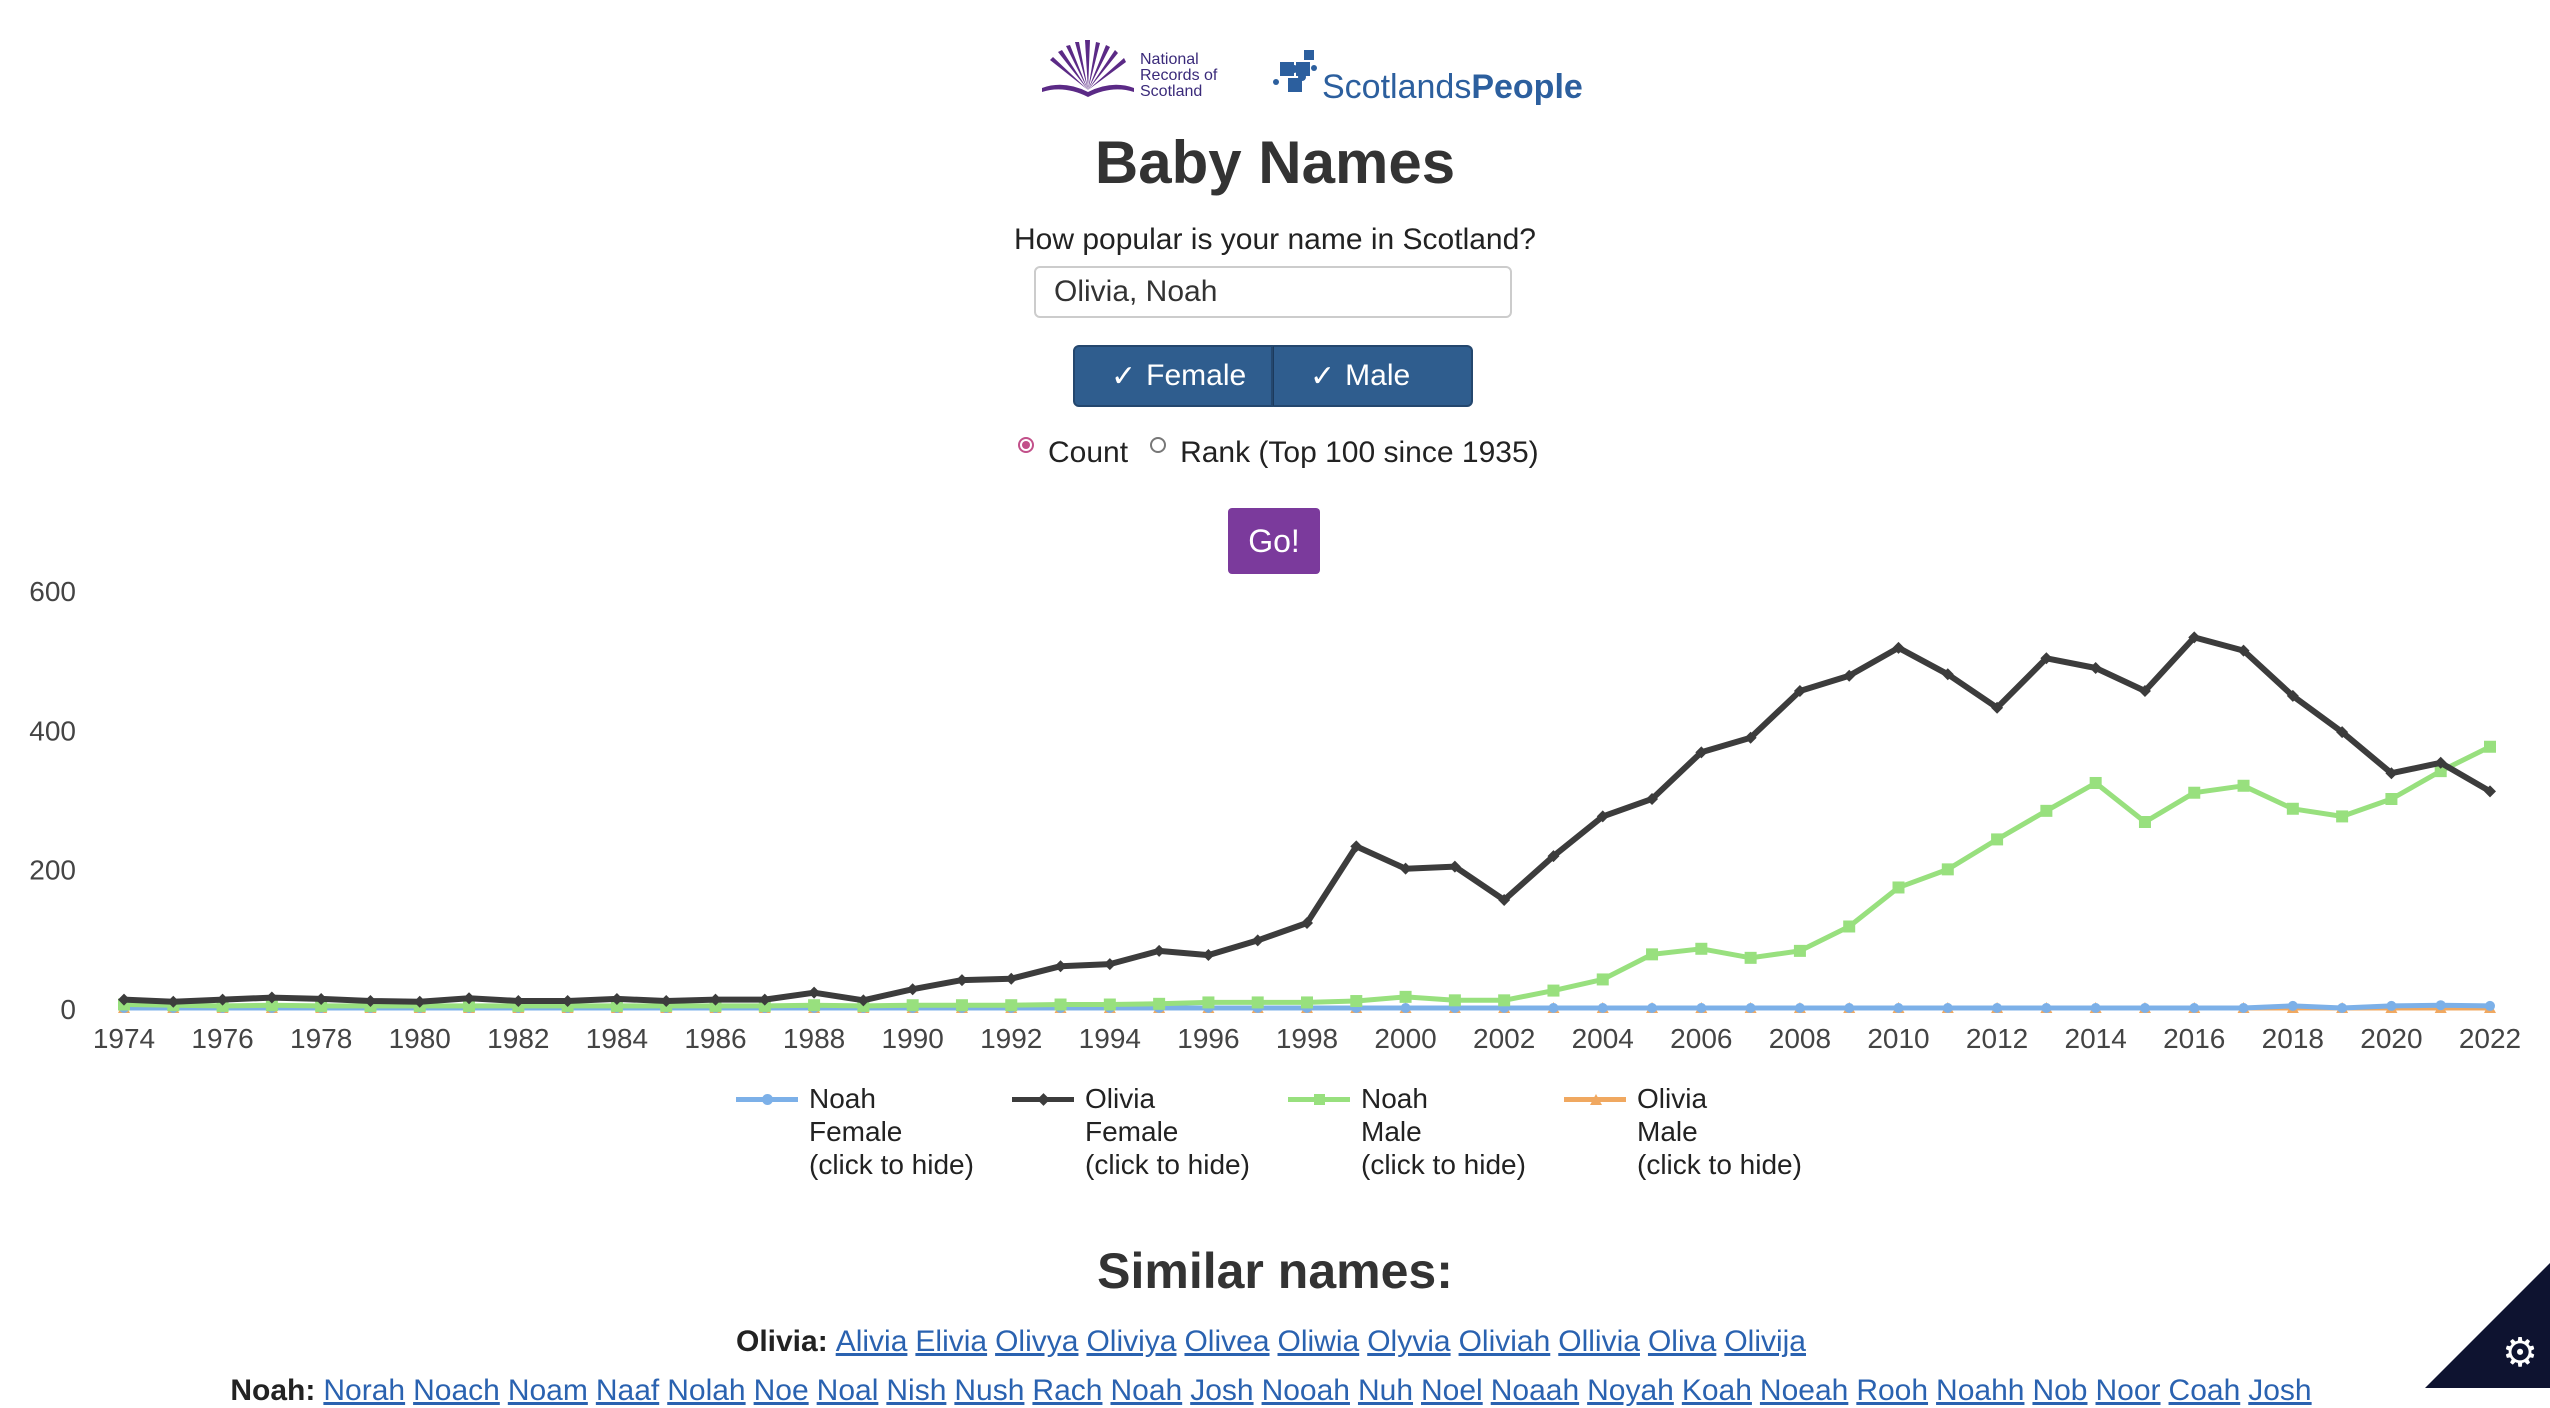 The width and height of the screenshot is (2550, 1408). What do you see at coordinates (2487, 1325) in the screenshot?
I see `cookie-settings-corner` at bounding box center [2487, 1325].